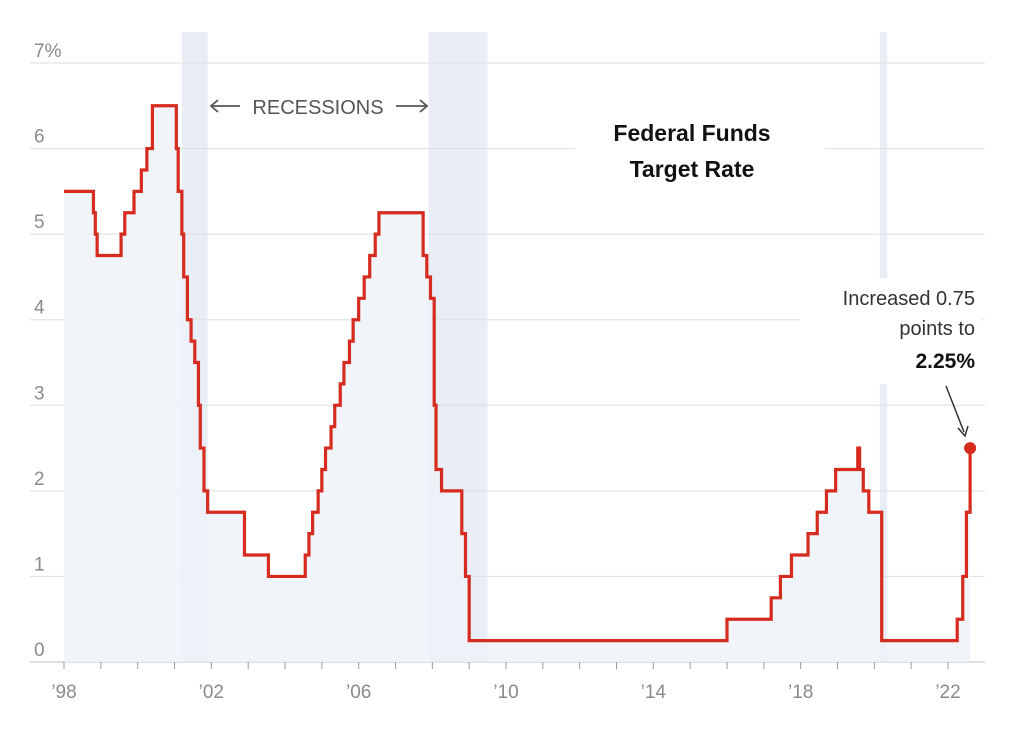  I want to click on left-arrowhead-icon, so click(214, 106).